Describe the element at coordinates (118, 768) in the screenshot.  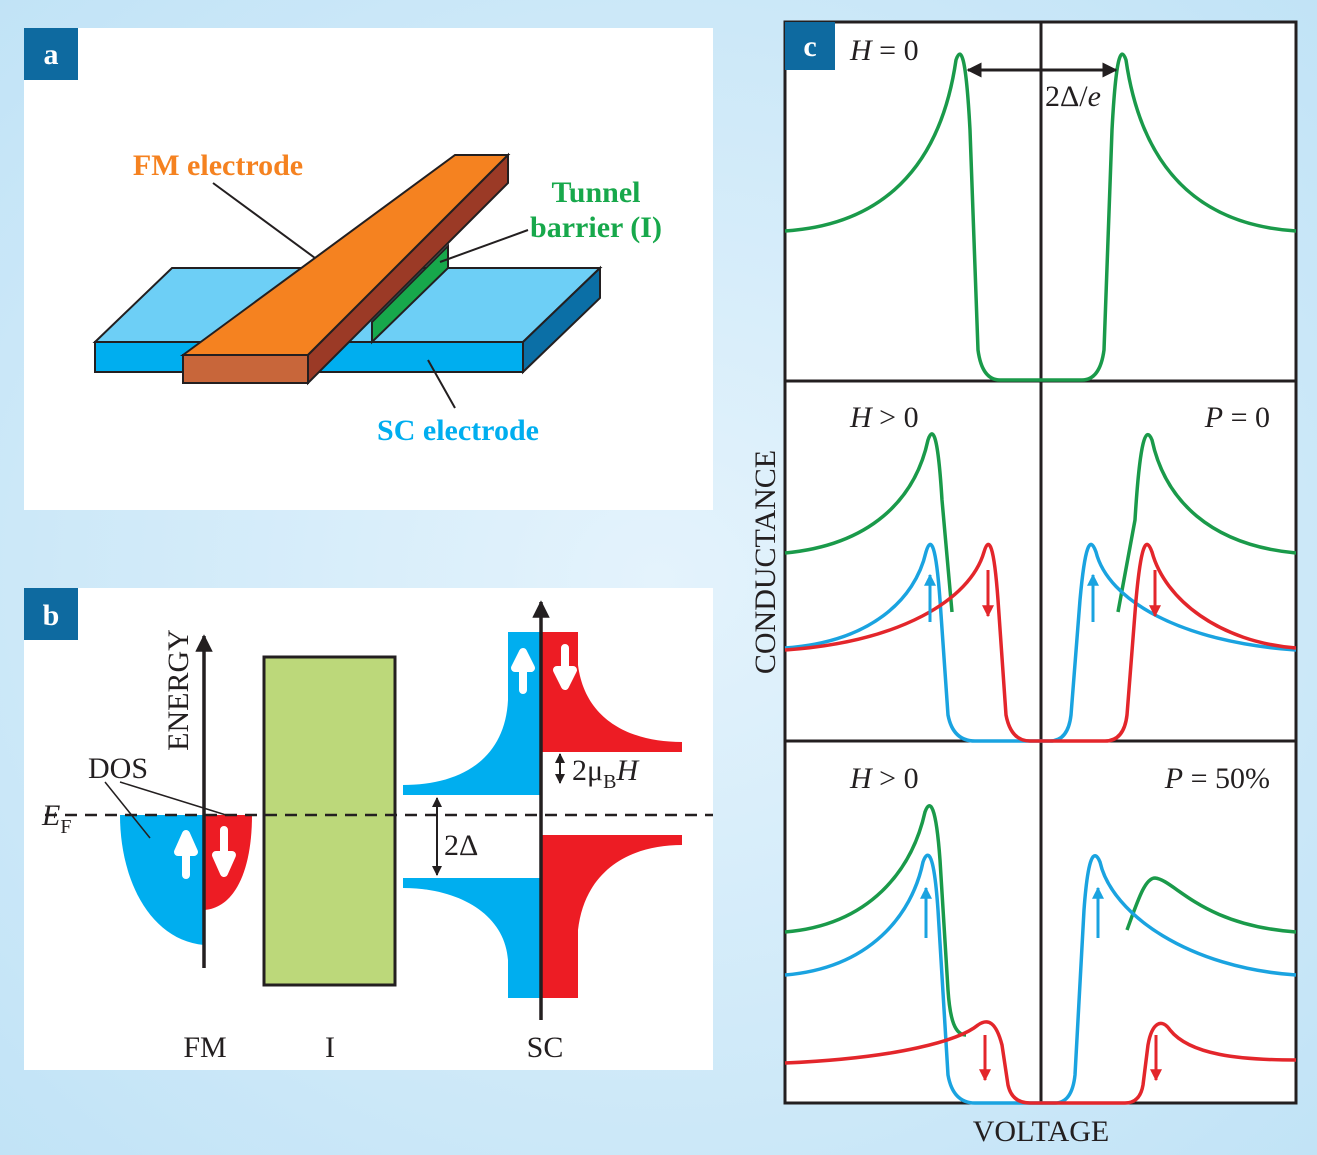
I see `dos-label: DOS` at that location.